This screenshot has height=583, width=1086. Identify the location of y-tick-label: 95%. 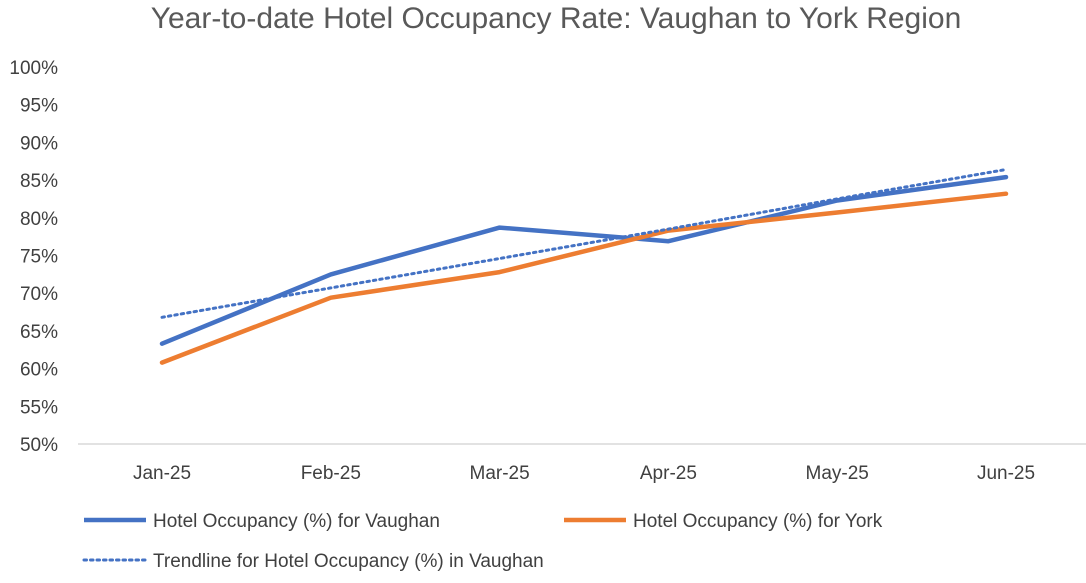
(39, 106).